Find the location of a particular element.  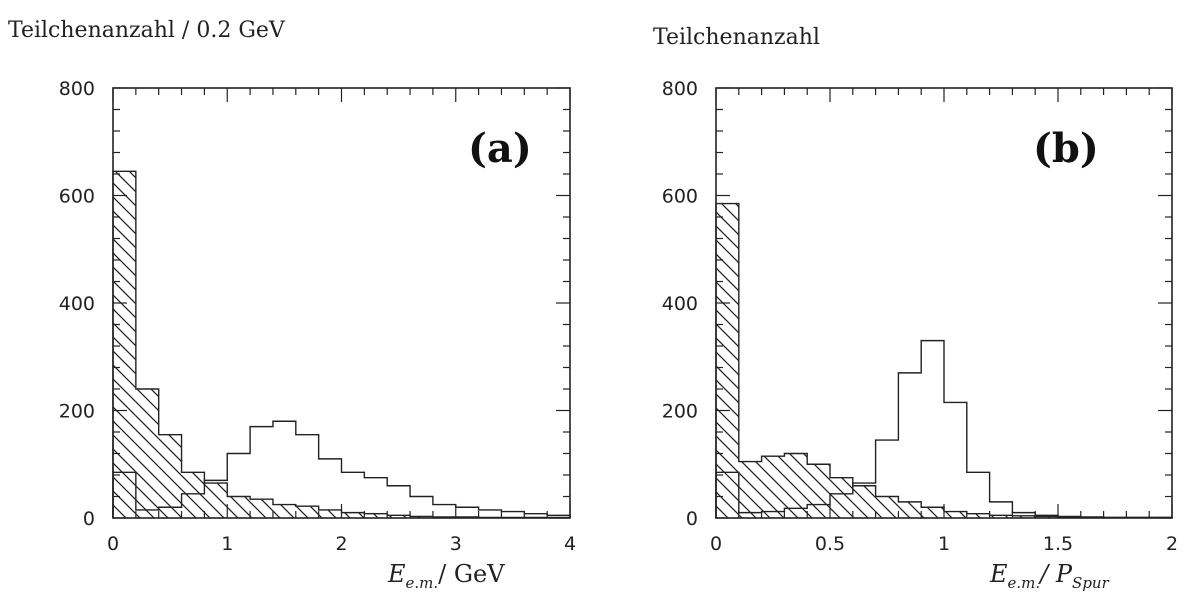

y-axis-title: Teilchenanzahl is located at coordinates (736, 37).